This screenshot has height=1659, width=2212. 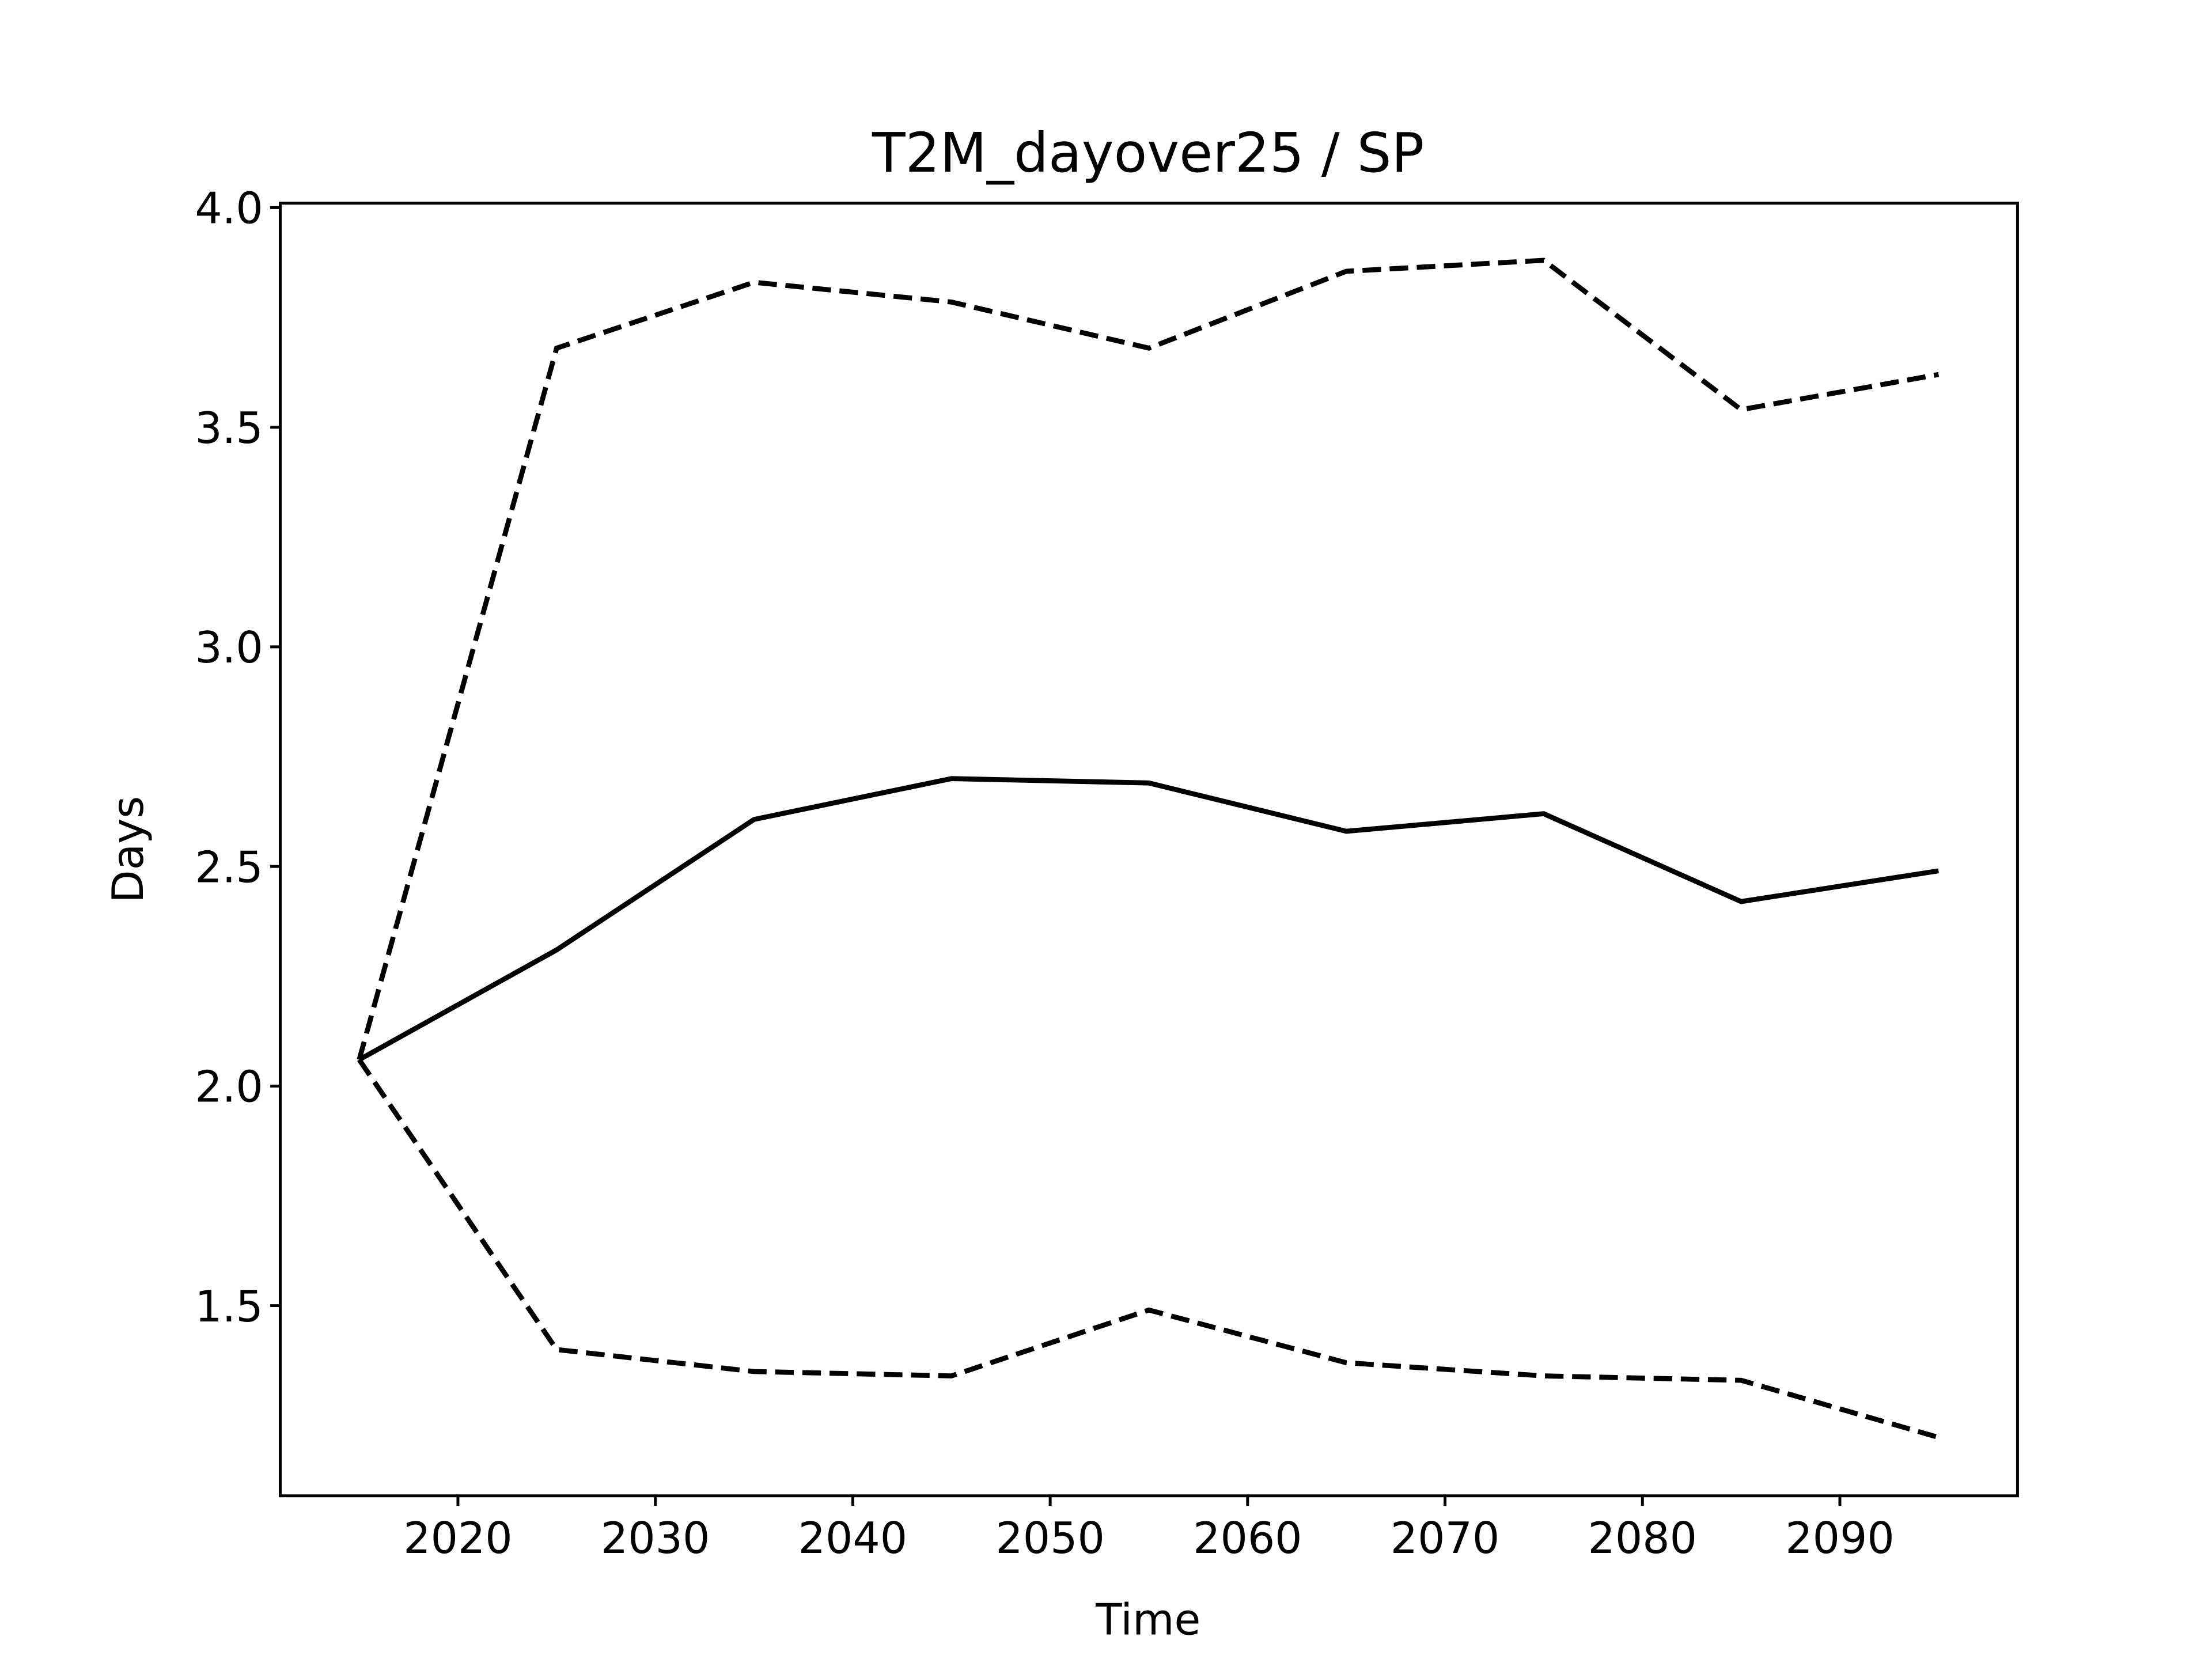 I want to click on y-tick-label: 4.0, so click(x=229, y=209).